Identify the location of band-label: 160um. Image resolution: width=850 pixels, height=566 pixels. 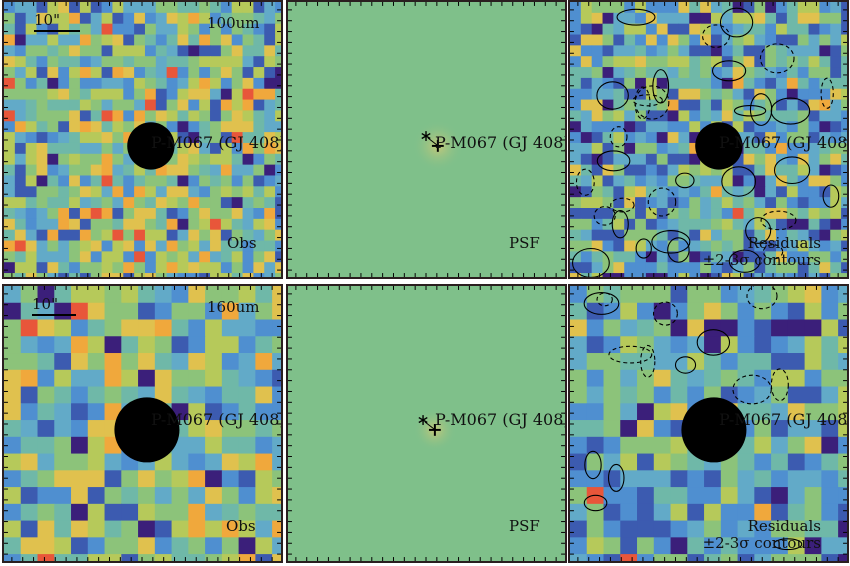
(233, 307).